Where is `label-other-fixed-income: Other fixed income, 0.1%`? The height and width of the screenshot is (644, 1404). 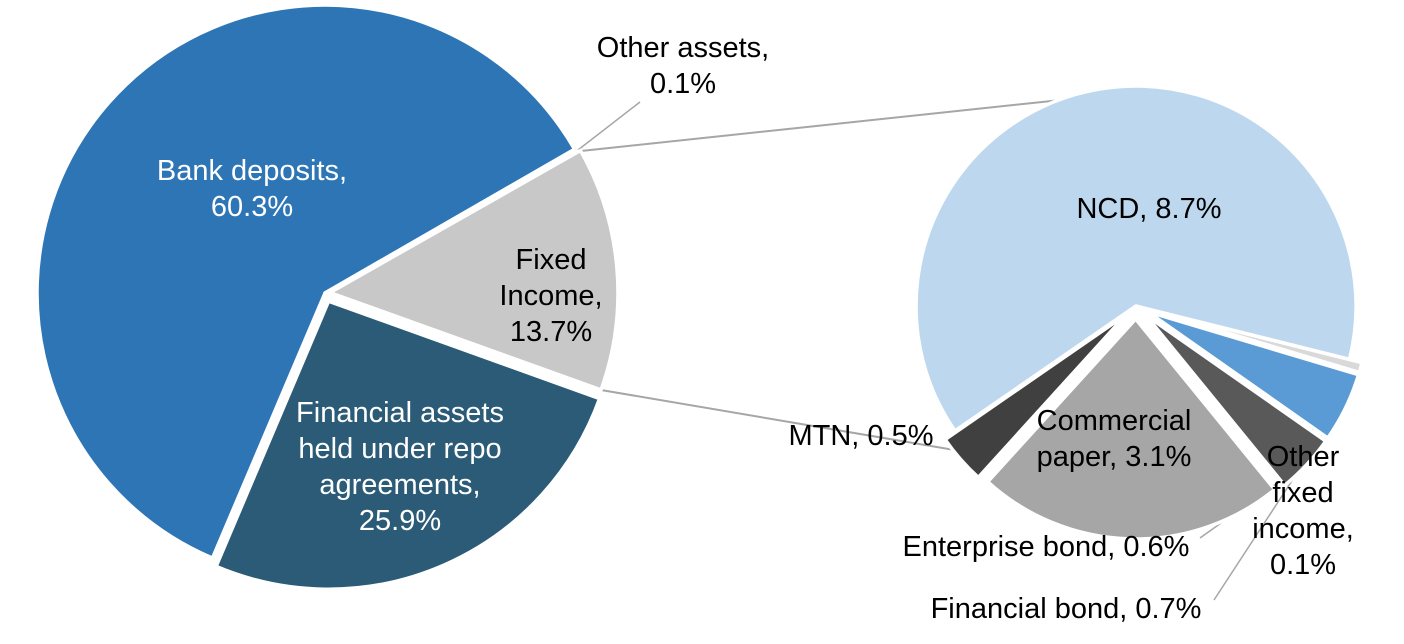 label-other-fixed-income: Other fixed income, 0.1% is located at coordinates (1303, 511).